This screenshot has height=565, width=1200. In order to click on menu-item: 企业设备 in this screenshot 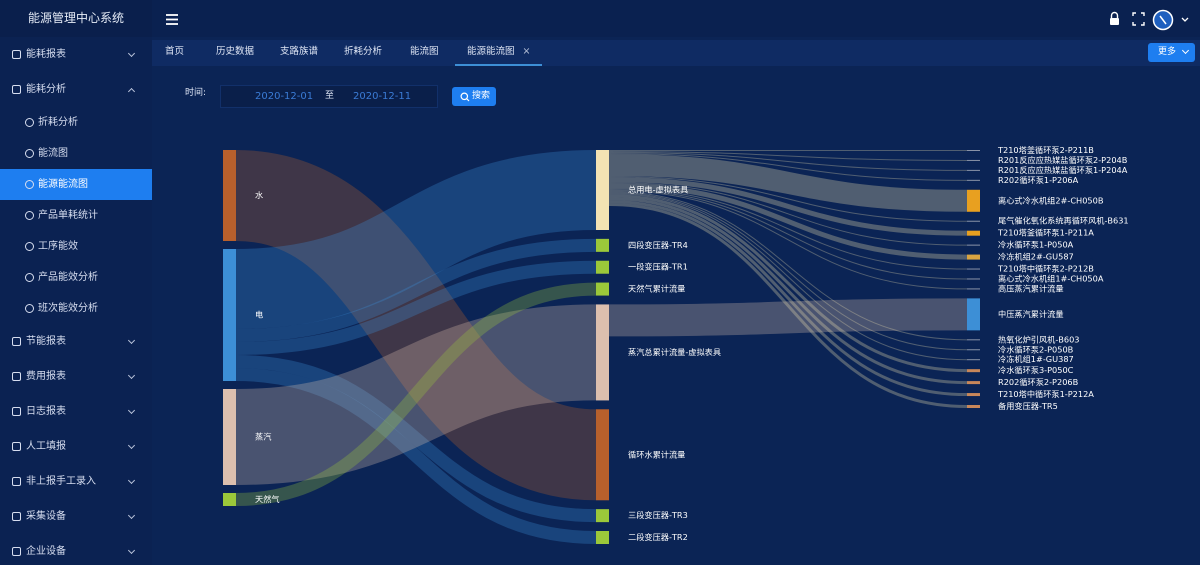, I will do `click(76, 549)`.